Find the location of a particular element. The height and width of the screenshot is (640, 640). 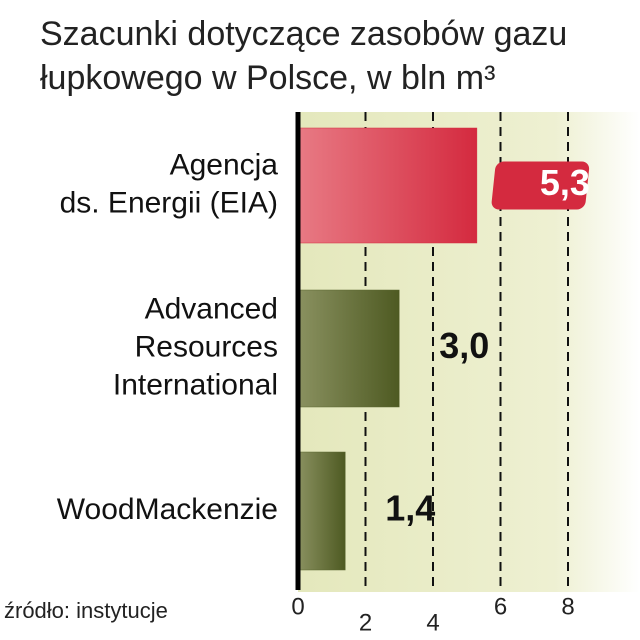

value-label: 5,3 is located at coordinates (565, 182).